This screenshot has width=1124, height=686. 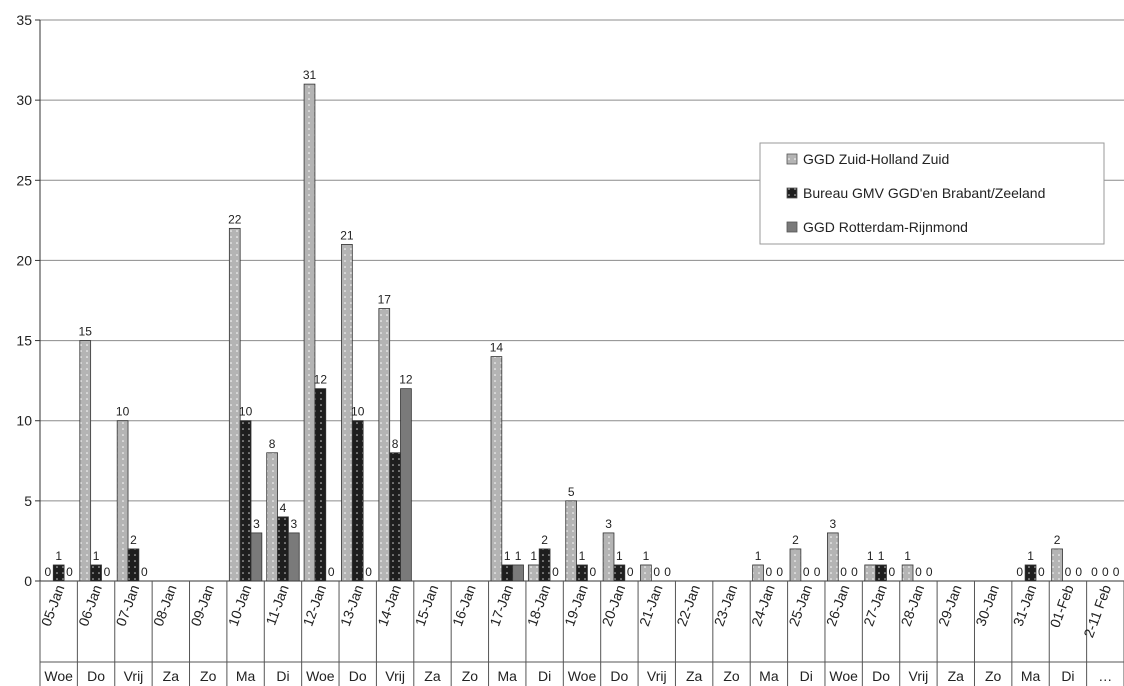 I want to click on legend-label-brabant-zeeland: Bureau GMV GGD'en Brabant/Zeeland, so click(x=924, y=193).